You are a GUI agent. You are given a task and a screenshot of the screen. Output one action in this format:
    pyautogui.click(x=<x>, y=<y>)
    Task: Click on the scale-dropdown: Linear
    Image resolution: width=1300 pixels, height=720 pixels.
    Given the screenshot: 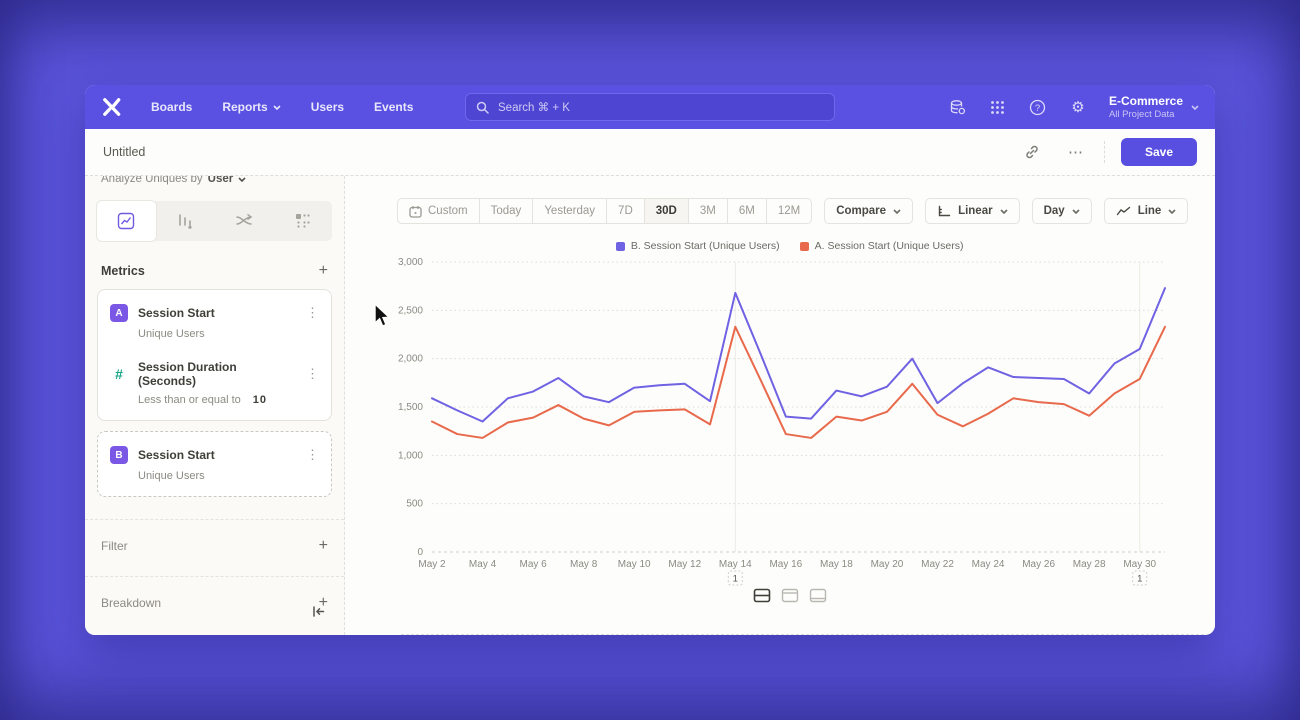 What is the action you would take?
    pyautogui.click(x=972, y=211)
    